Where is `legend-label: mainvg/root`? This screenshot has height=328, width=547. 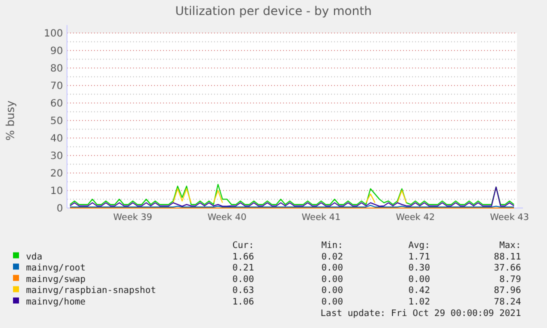 legend-label: mainvg/root is located at coordinates (56, 269).